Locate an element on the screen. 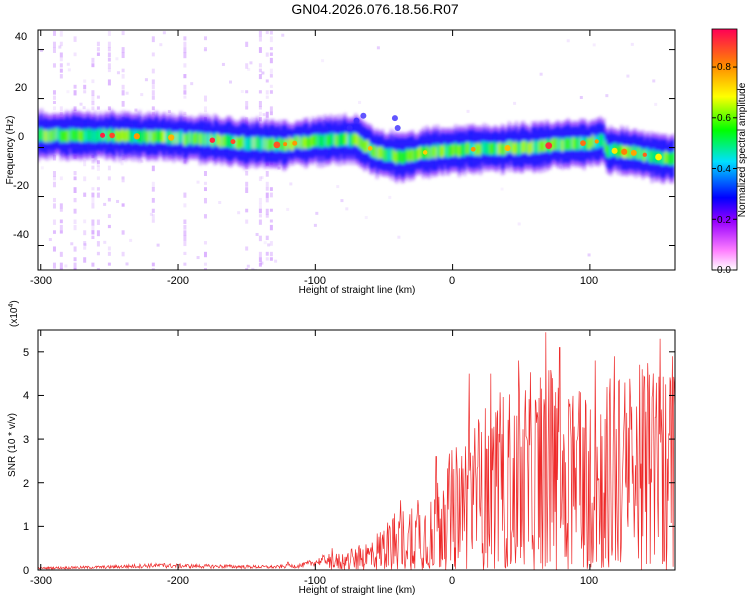 This screenshot has width=750, height=600. colorbar-tick-label: 0.2 is located at coordinates (724, 220).